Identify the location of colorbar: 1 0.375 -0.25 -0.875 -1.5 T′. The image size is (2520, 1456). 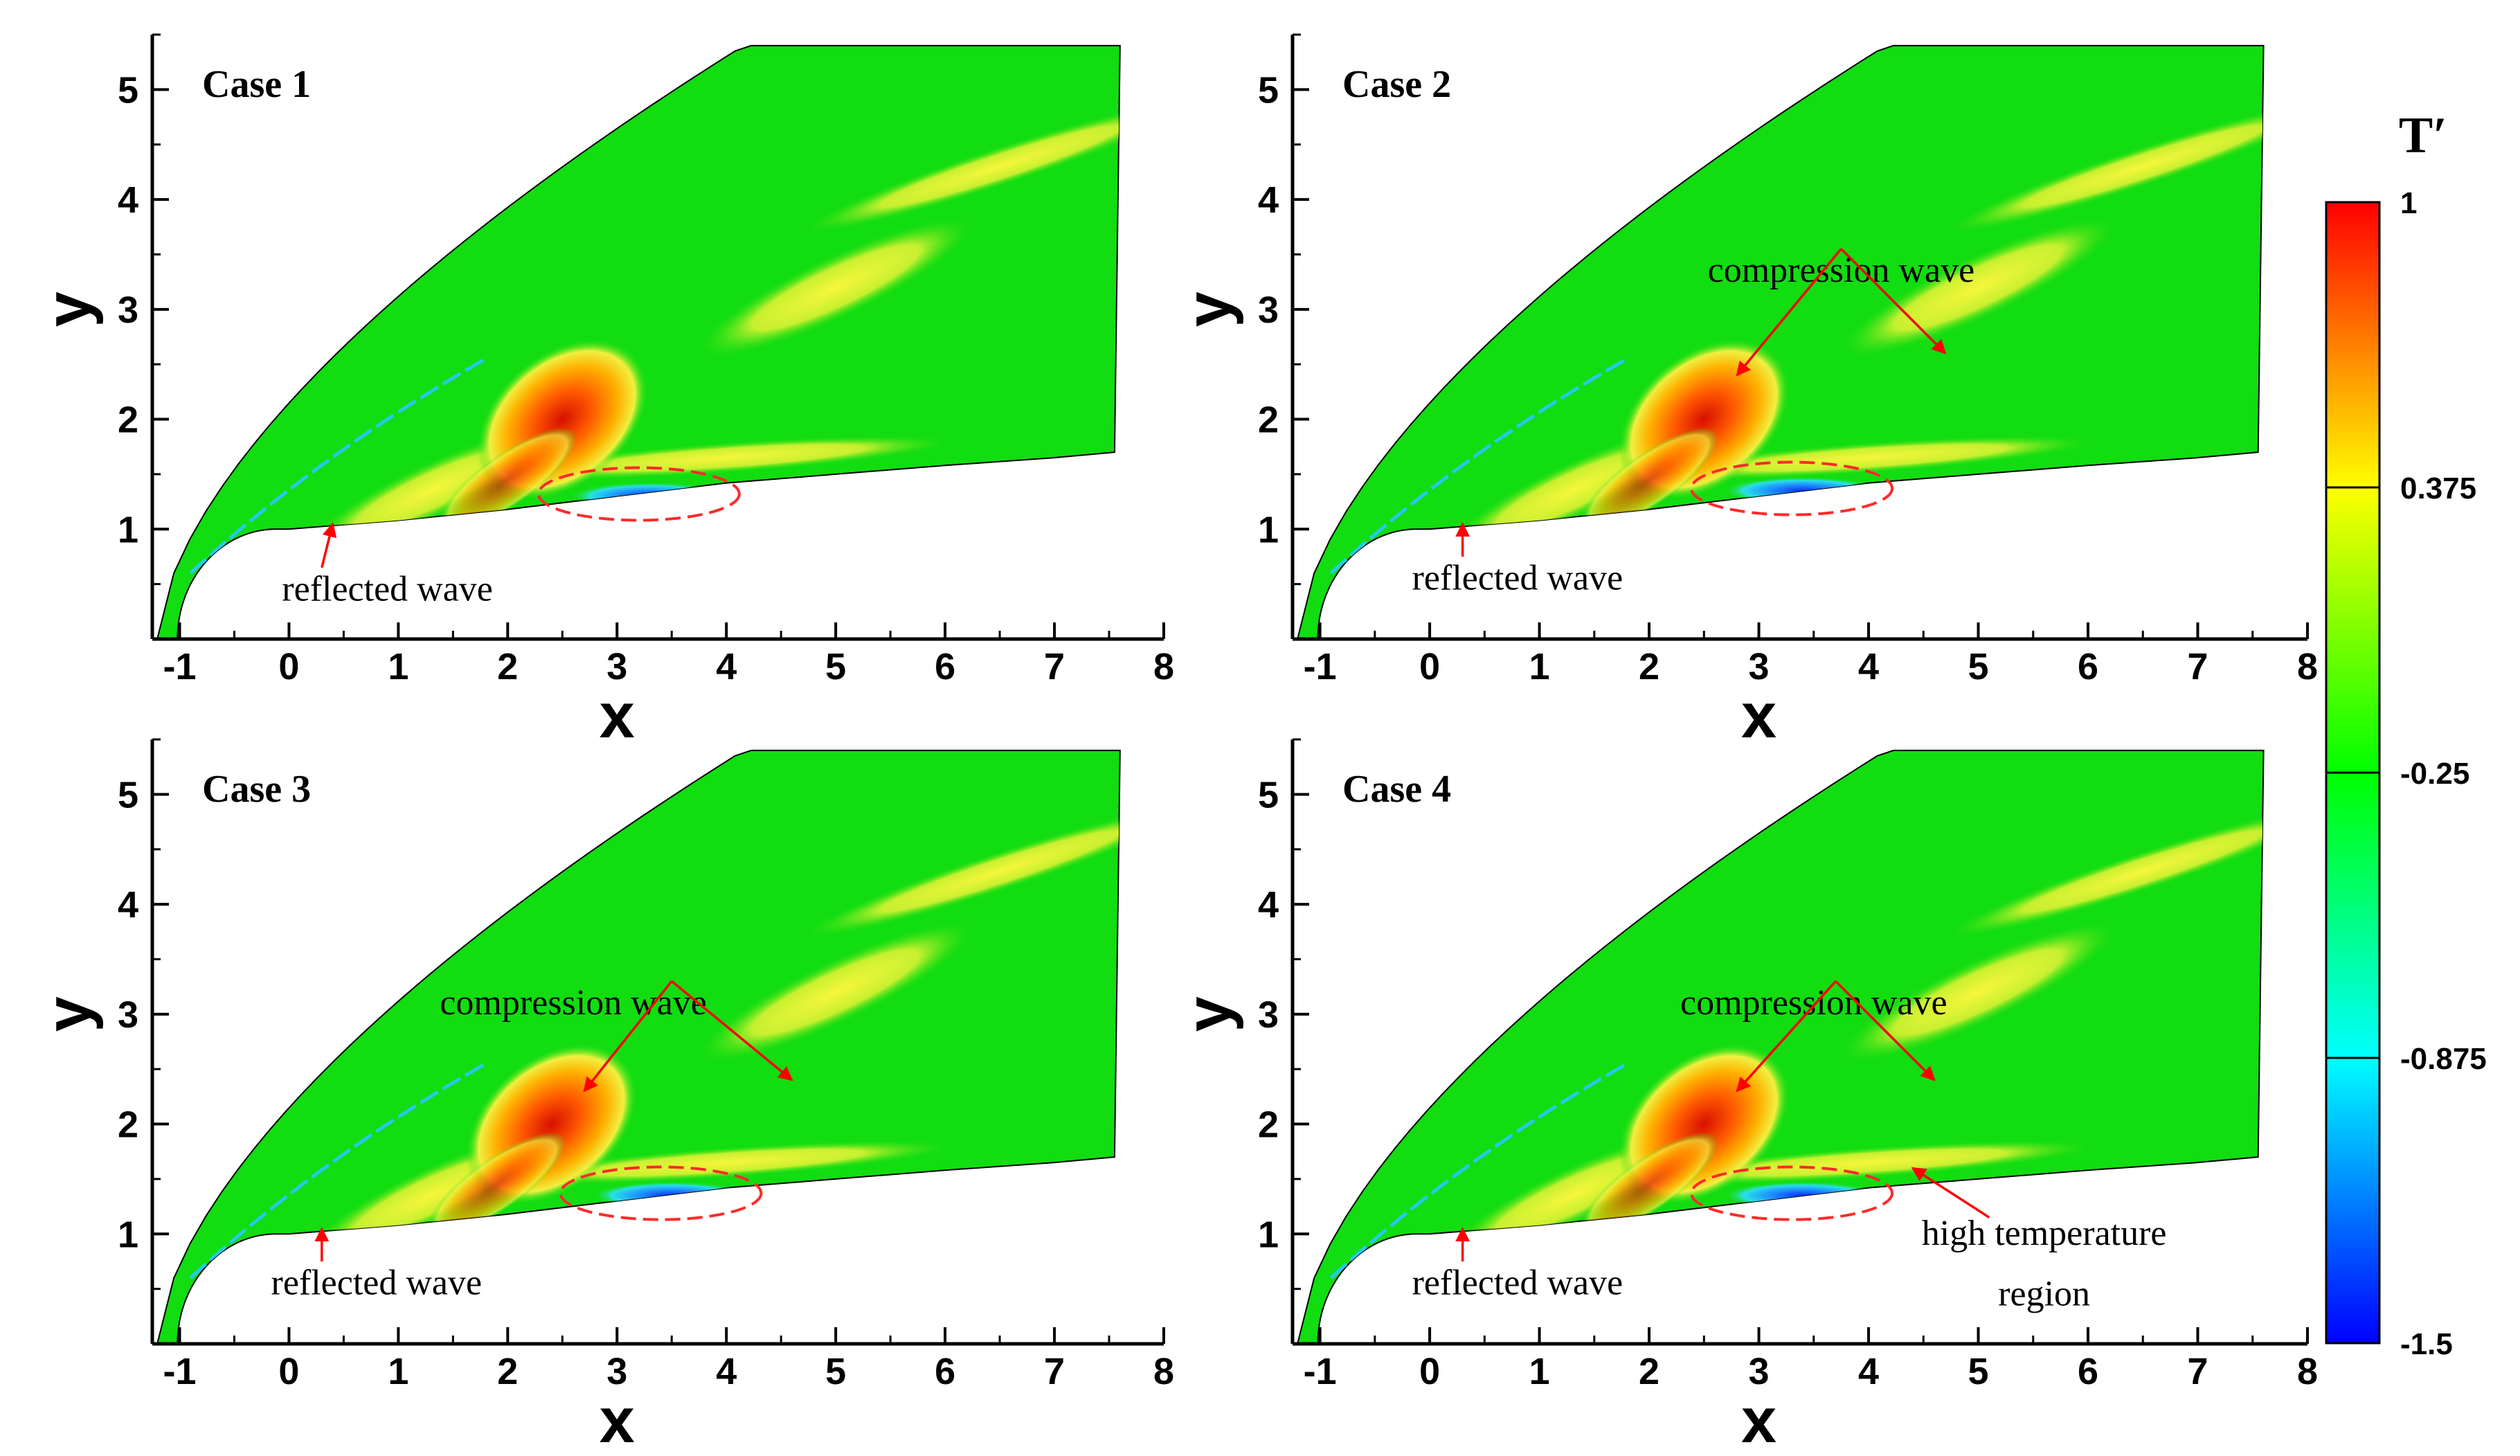
(2406, 734).